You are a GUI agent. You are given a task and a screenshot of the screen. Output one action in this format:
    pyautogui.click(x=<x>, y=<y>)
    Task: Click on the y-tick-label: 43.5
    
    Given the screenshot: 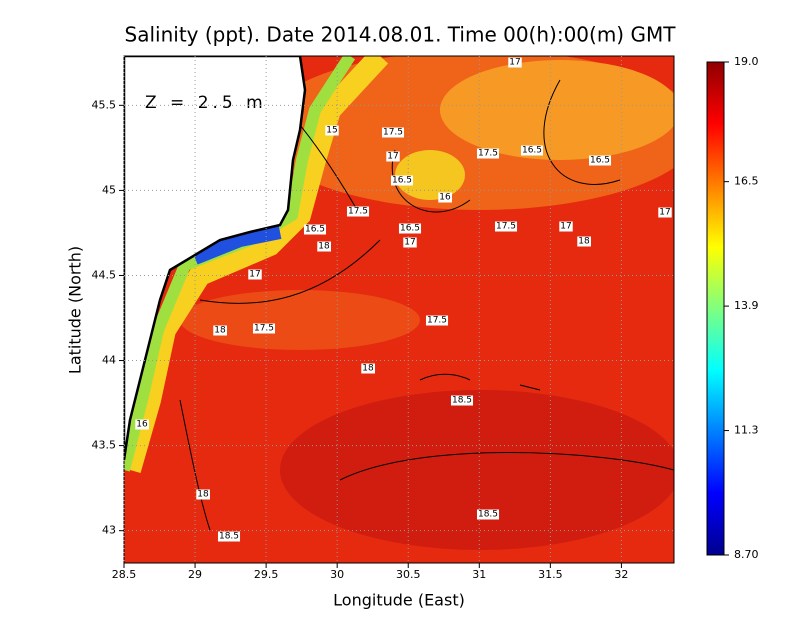 What is the action you would take?
    pyautogui.click(x=104, y=445)
    